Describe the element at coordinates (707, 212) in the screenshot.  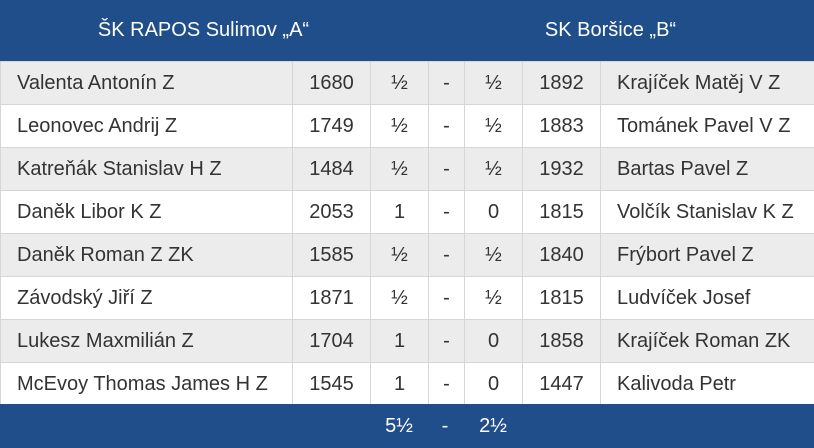
I see `away-player-name: Volčík Stanislav K Z` at that location.